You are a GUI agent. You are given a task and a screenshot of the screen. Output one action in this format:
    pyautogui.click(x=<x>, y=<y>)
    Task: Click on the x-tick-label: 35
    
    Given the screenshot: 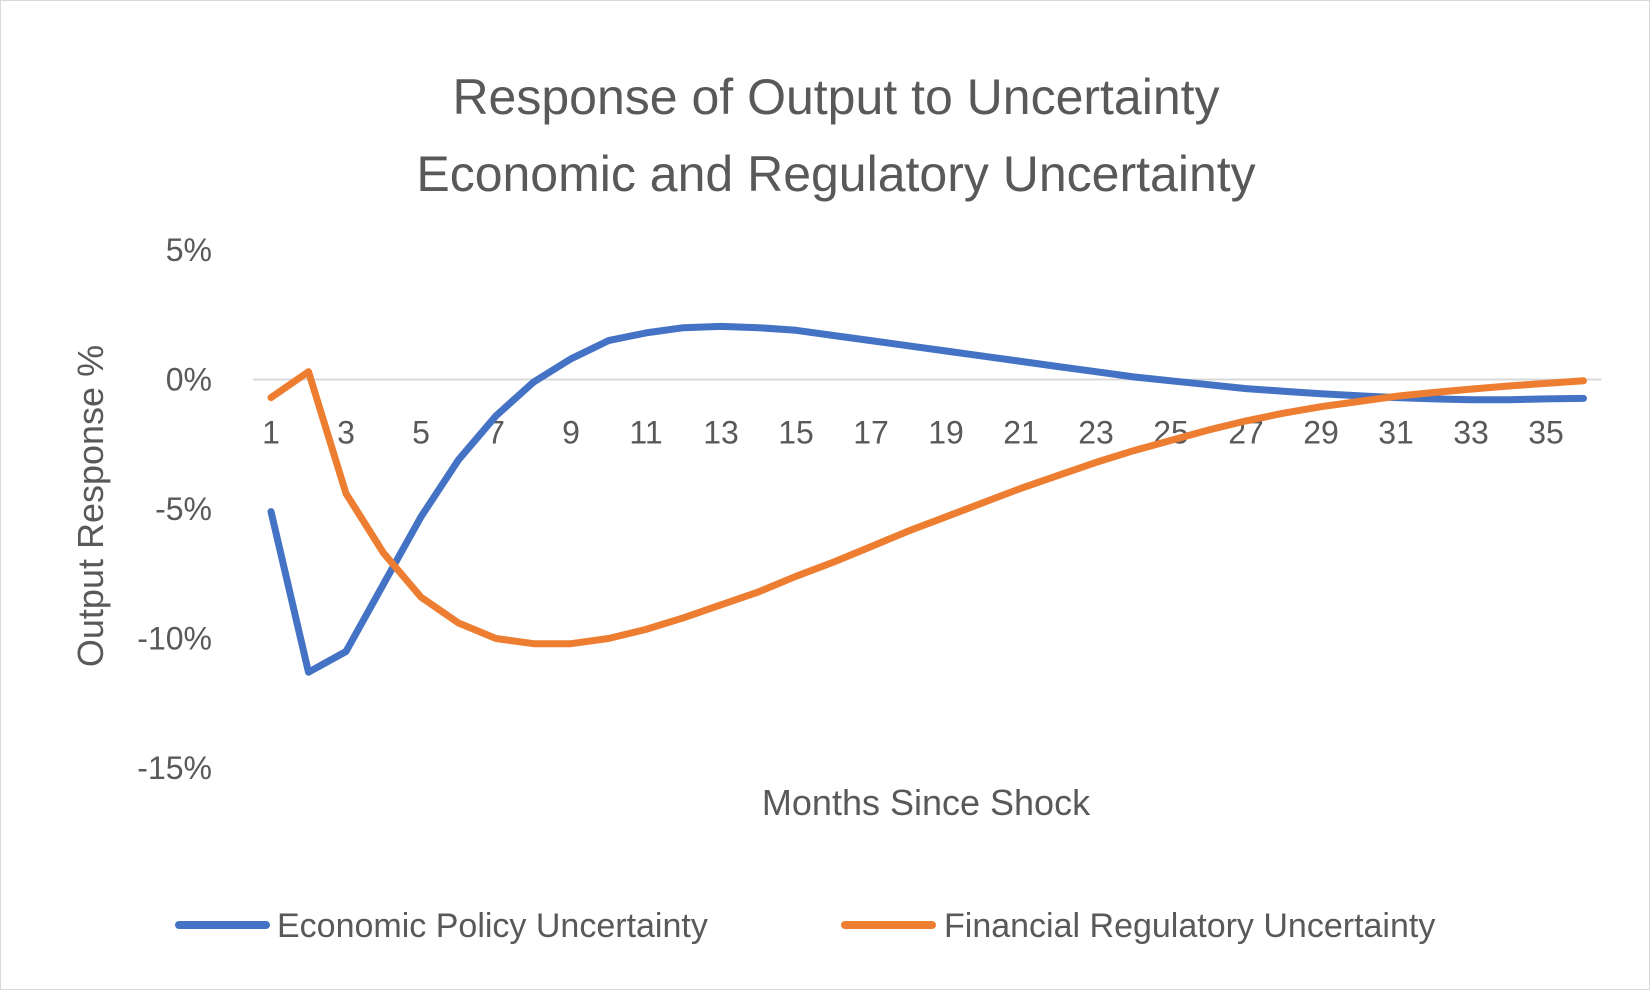 What is the action you would take?
    pyautogui.click(x=1546, y=433)
    